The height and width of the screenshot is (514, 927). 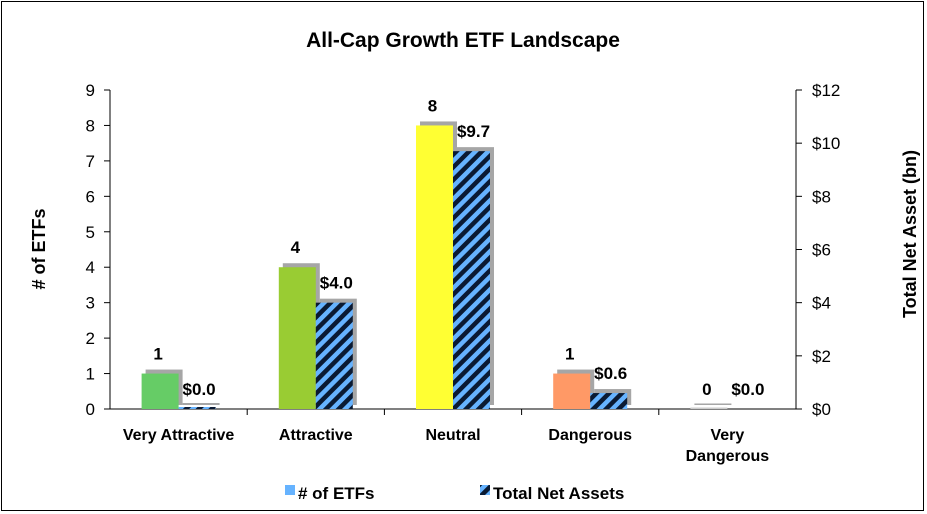 I want to click on data-label-net-assets: $0.6, so click(x=610, y=373).